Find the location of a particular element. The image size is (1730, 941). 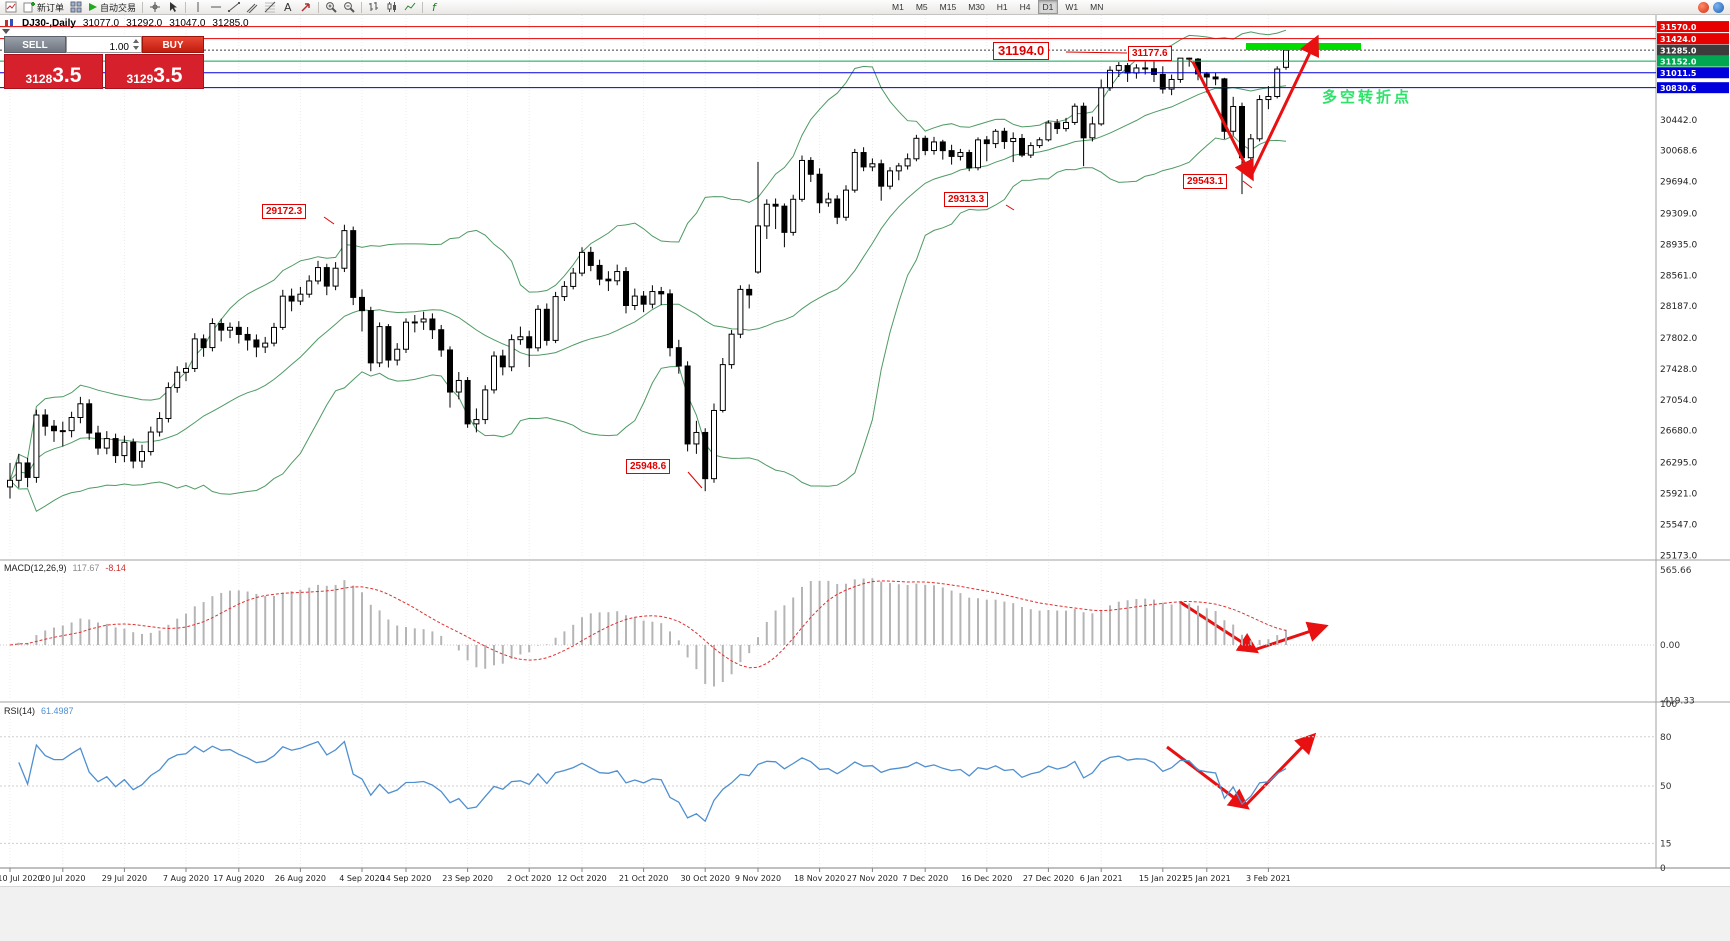

svg-text: 31424.0 is located at coordinates (1678, 39).